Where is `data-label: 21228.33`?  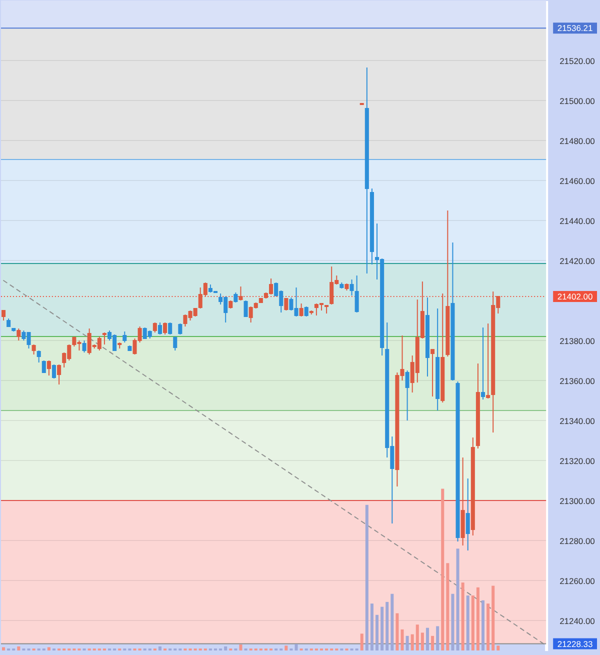
data-label: 21228.33 is located at coordinates (575, 643).